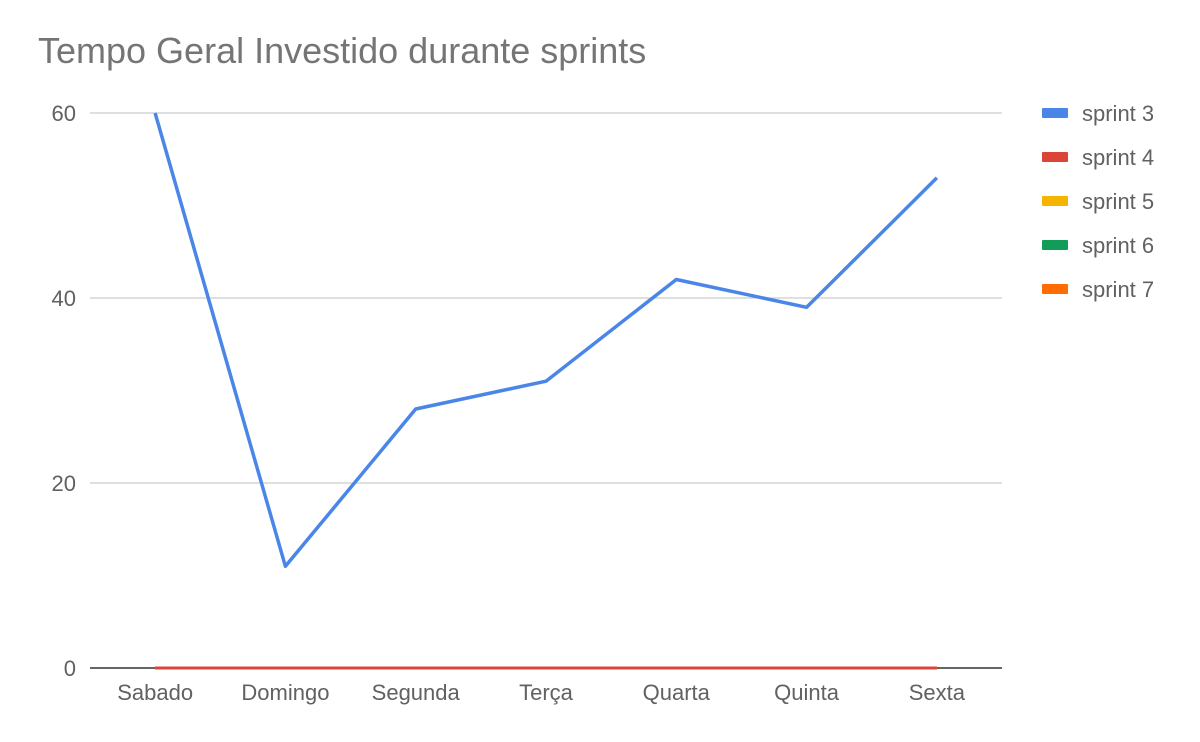 The width and height of the screenshot is (1200, 742). Describe the element at coordinates (64, 391) in the screenshot. I see `y-axis-labels: 0 20 40 60` at that location.